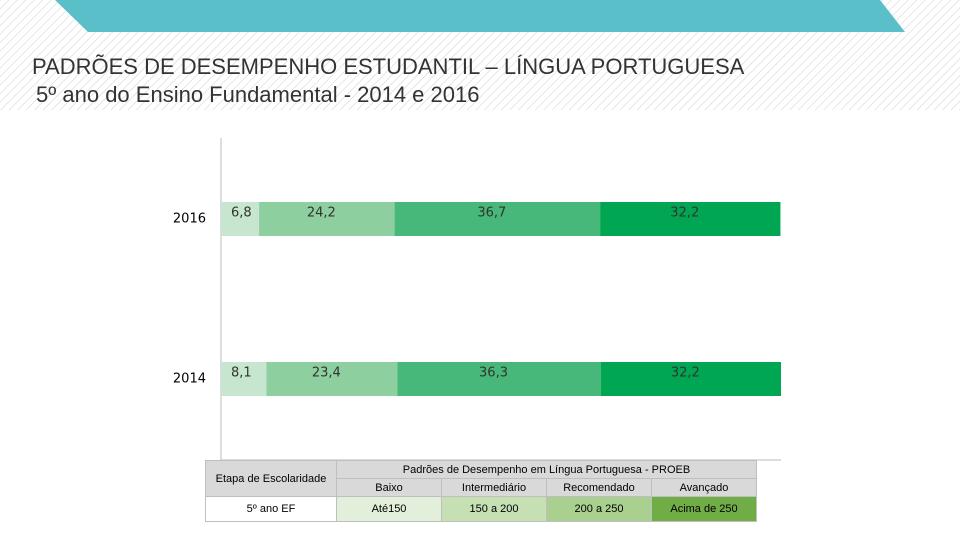 The image size is (960, 540). What do you see at coordinates (494, 487) in the screenshot?
I see `column-header: Intermediário` at bounding box center [494, 487].